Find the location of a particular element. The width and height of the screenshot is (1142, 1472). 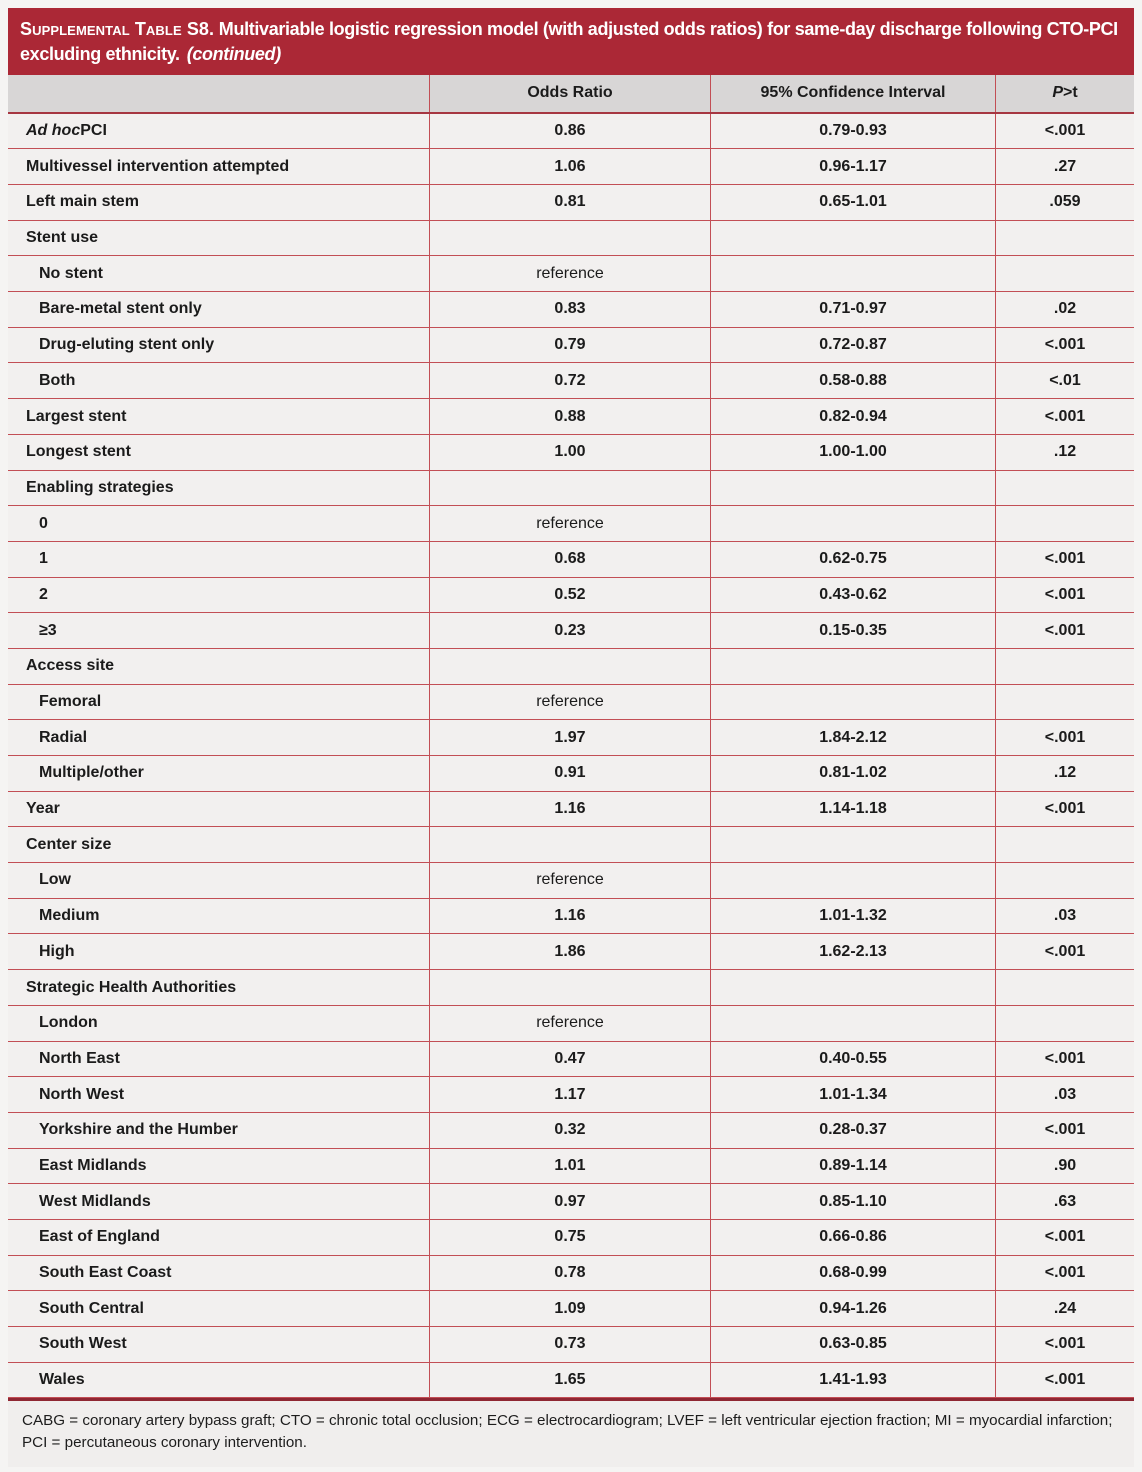

table-row: South Central 1.09 0.94-1.26 .24 is located at coordinates (571, 1309).